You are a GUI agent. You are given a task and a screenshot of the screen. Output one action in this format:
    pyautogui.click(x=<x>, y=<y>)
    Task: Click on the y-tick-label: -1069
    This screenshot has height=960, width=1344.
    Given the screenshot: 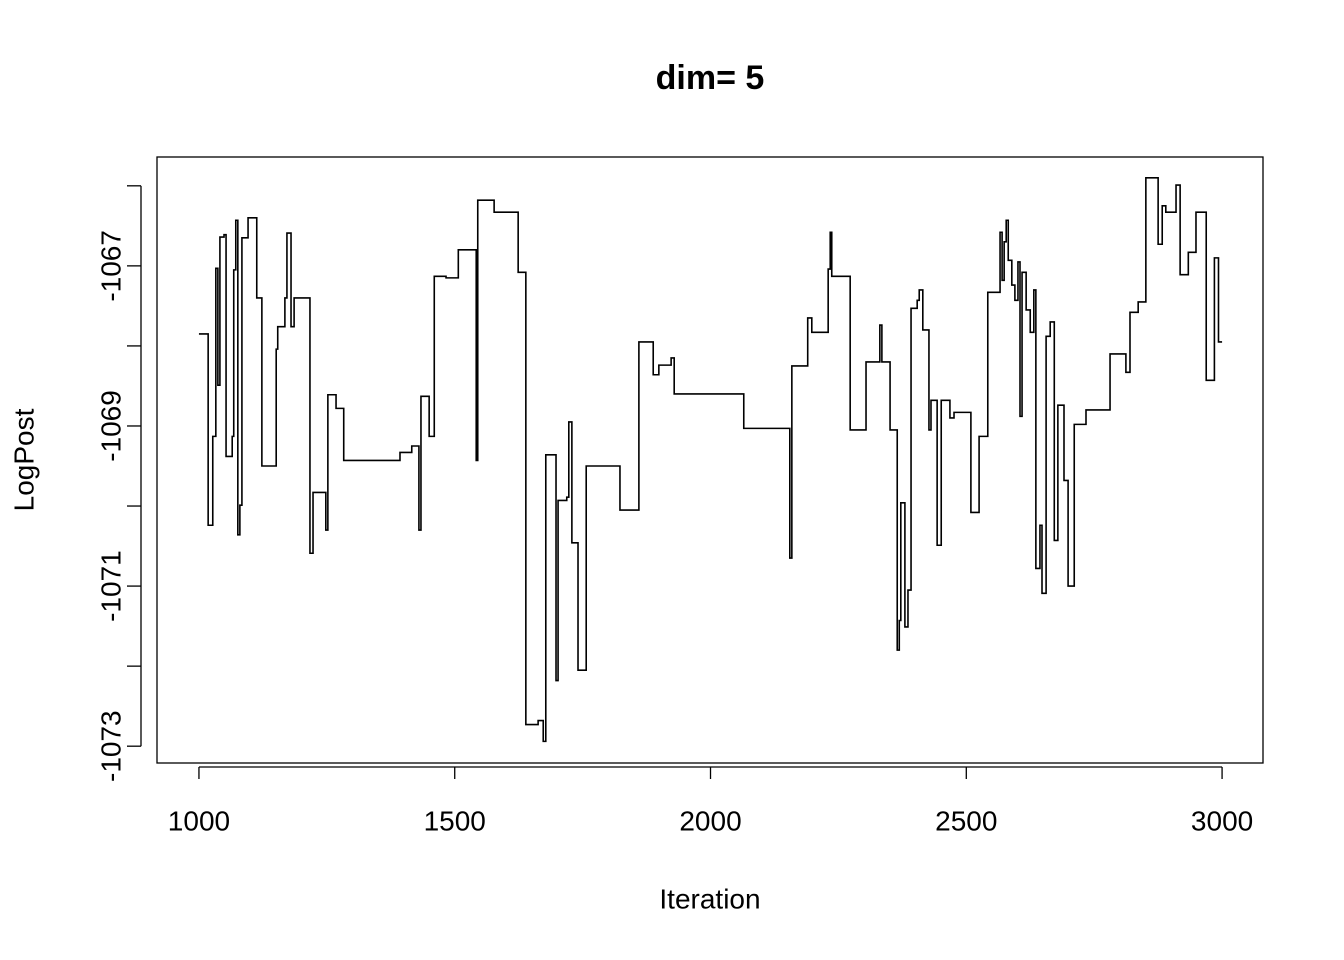 What is the action you would take?
    pyautogui.click(x=110, y=426)
    